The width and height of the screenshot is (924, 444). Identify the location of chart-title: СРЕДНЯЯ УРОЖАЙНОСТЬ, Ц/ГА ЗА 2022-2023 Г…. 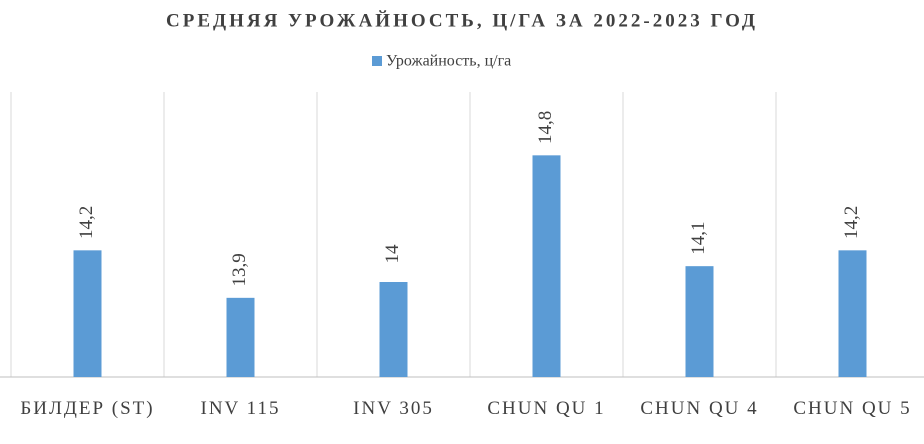
(462, 20).